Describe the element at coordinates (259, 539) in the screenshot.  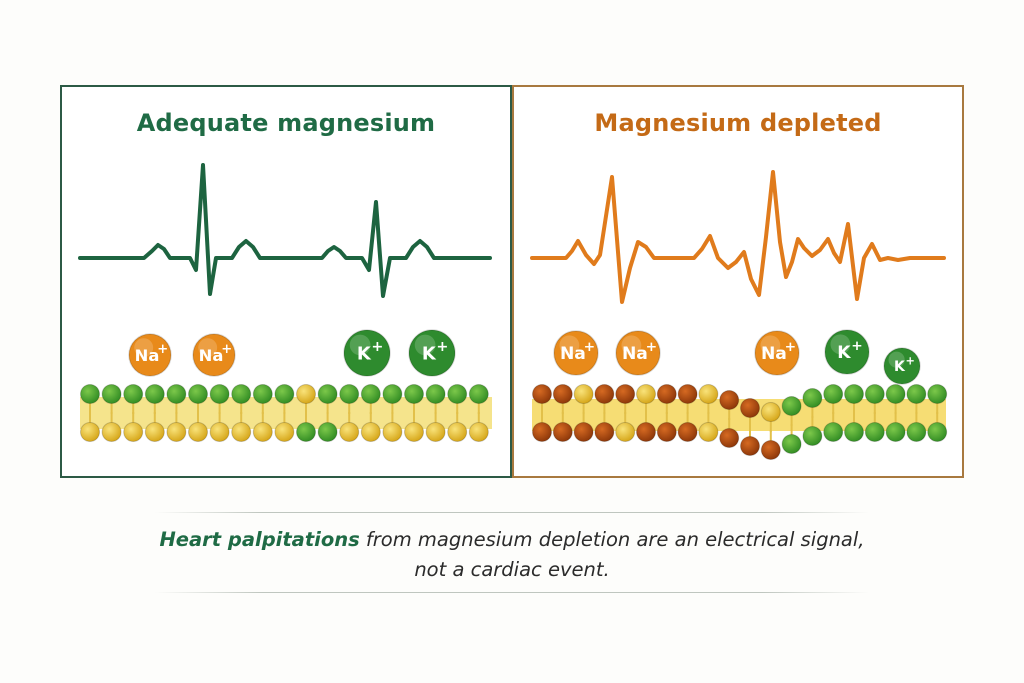
I see `caption-emphasis: Heart palpitations` at that location.